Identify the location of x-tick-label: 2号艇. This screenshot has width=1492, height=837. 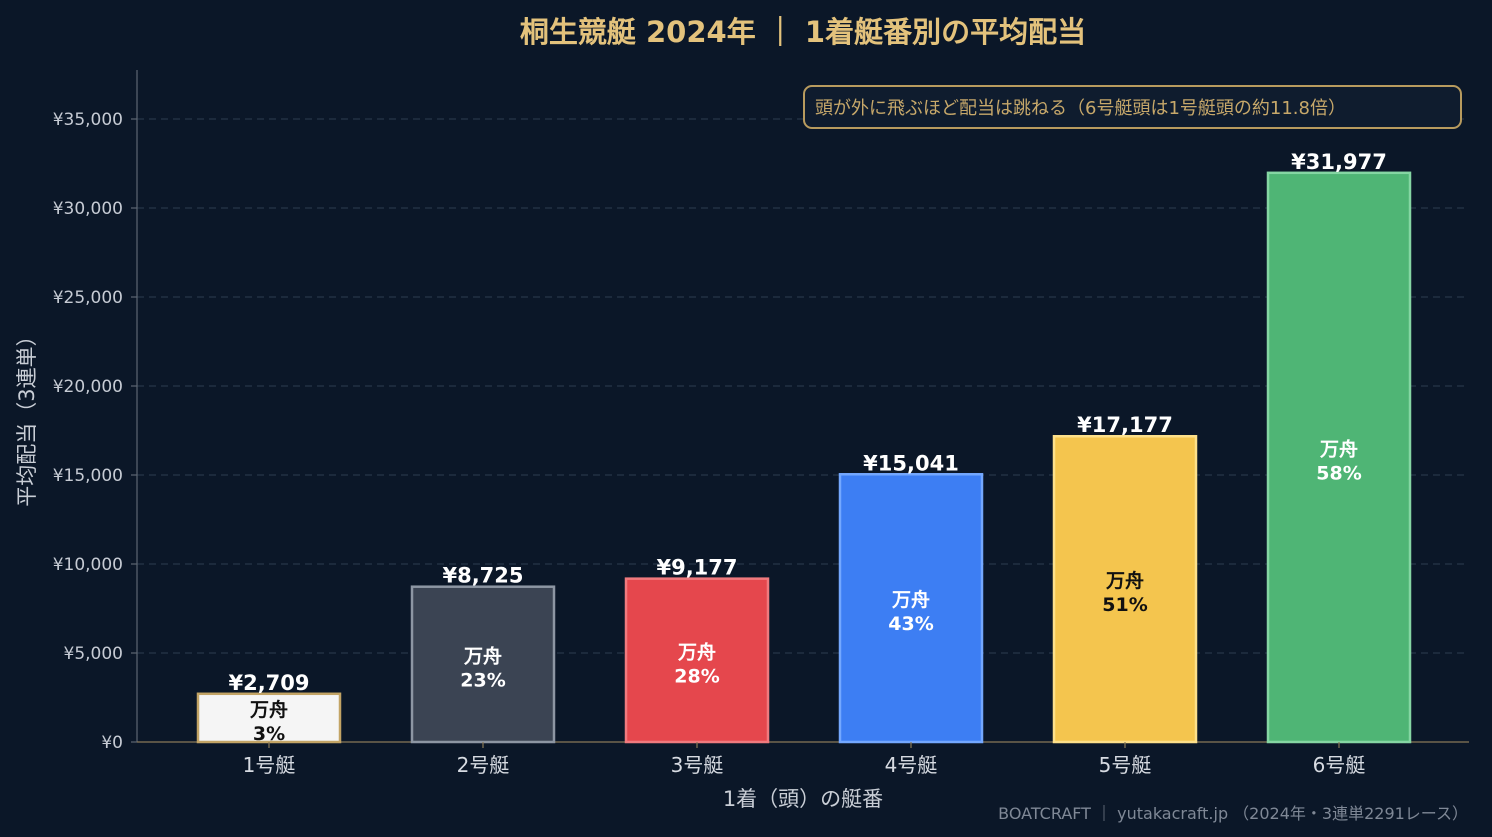
(483, 765).